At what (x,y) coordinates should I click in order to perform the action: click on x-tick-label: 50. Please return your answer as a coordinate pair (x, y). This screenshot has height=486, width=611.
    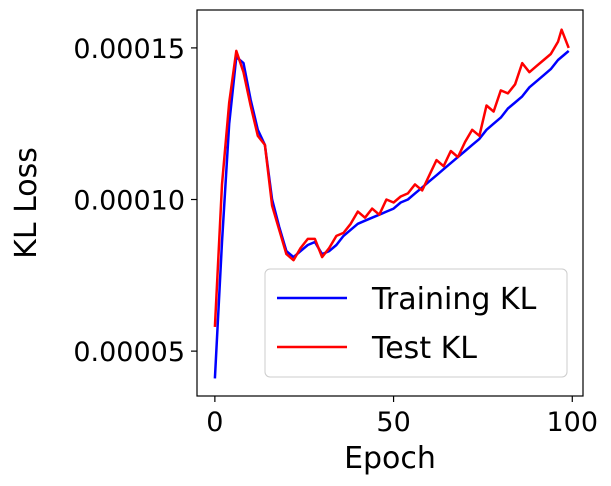
    Looking at the image, I should click on (393, 422).